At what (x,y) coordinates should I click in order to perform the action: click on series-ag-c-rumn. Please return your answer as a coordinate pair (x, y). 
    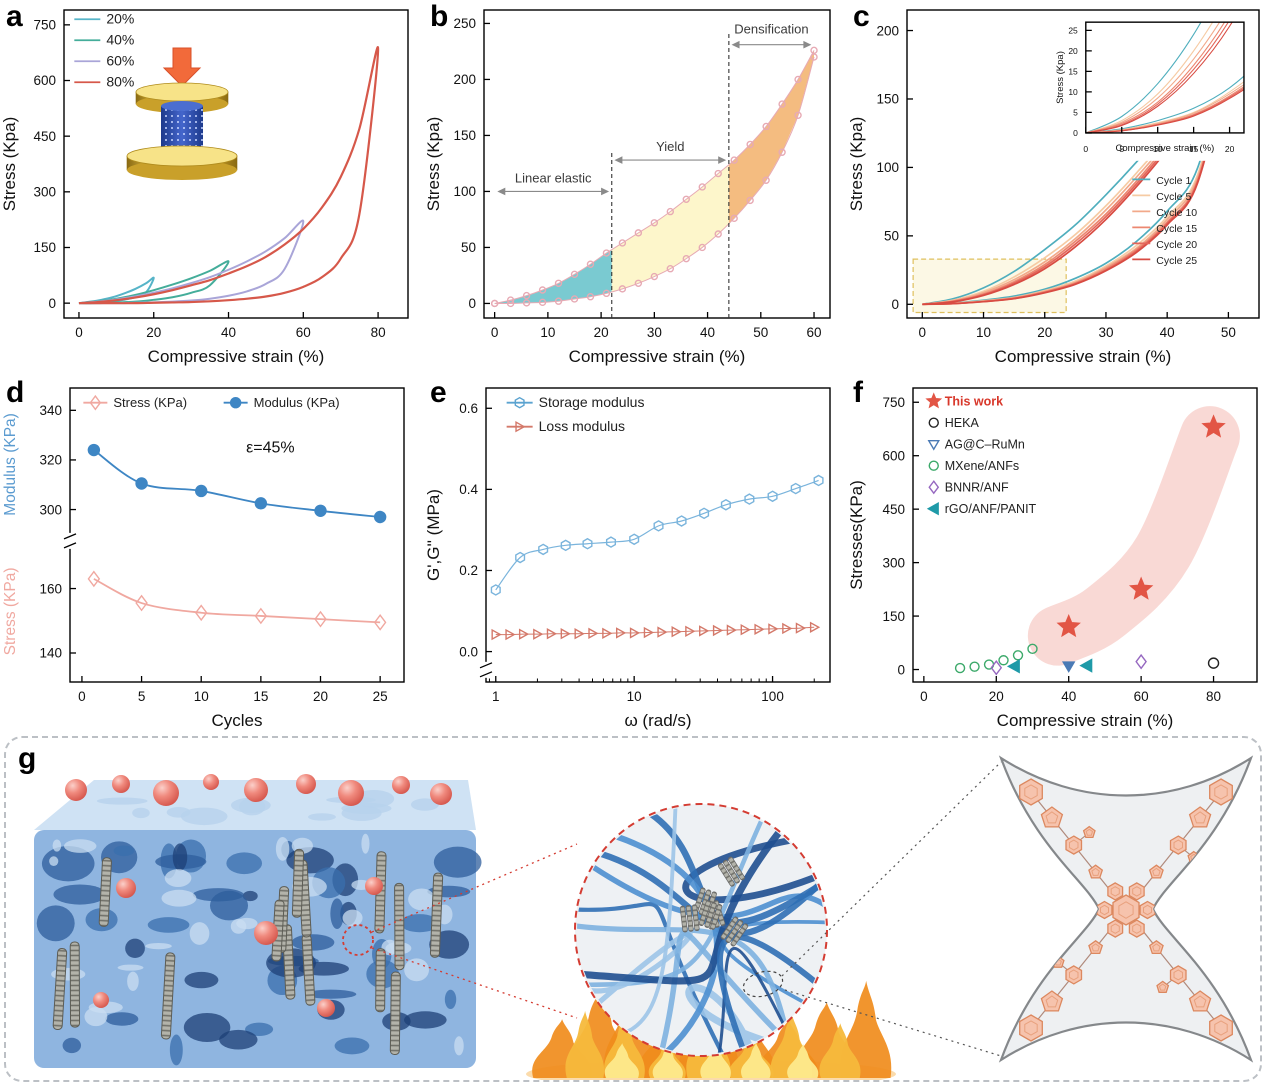
    Looking at the image, I should click on (1068, 667).